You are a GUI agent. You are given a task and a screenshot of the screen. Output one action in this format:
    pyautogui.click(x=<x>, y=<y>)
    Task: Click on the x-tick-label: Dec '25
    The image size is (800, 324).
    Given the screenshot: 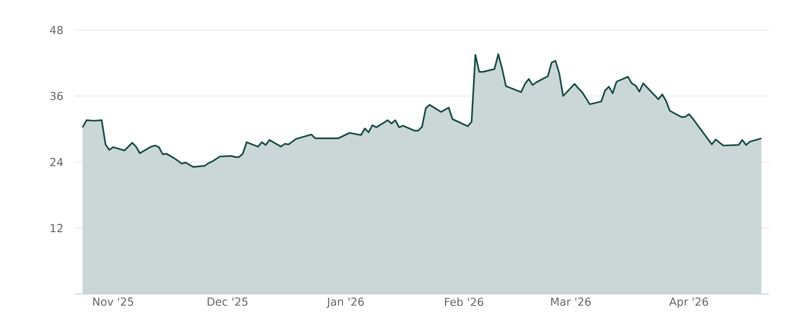 What is the action you would take?
    pyautogui.click(x=228, y=302)
    